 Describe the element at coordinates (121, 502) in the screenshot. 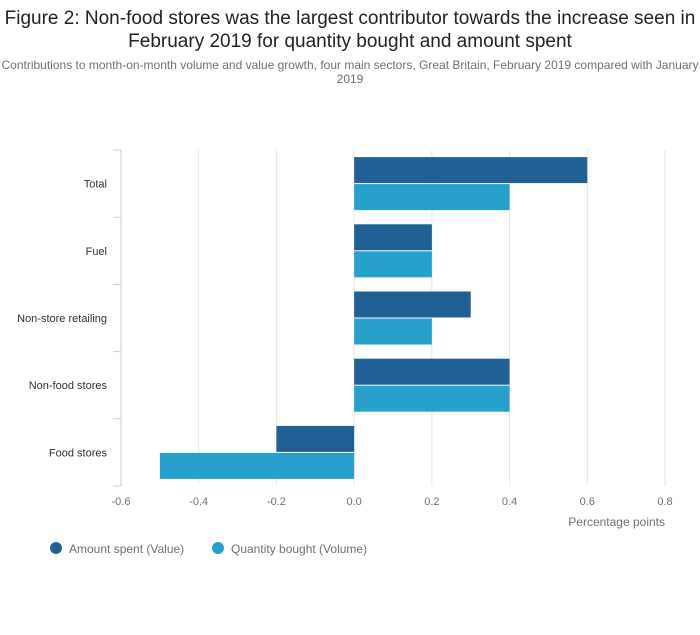

I see `x-tick-label: -0.6` at that location.